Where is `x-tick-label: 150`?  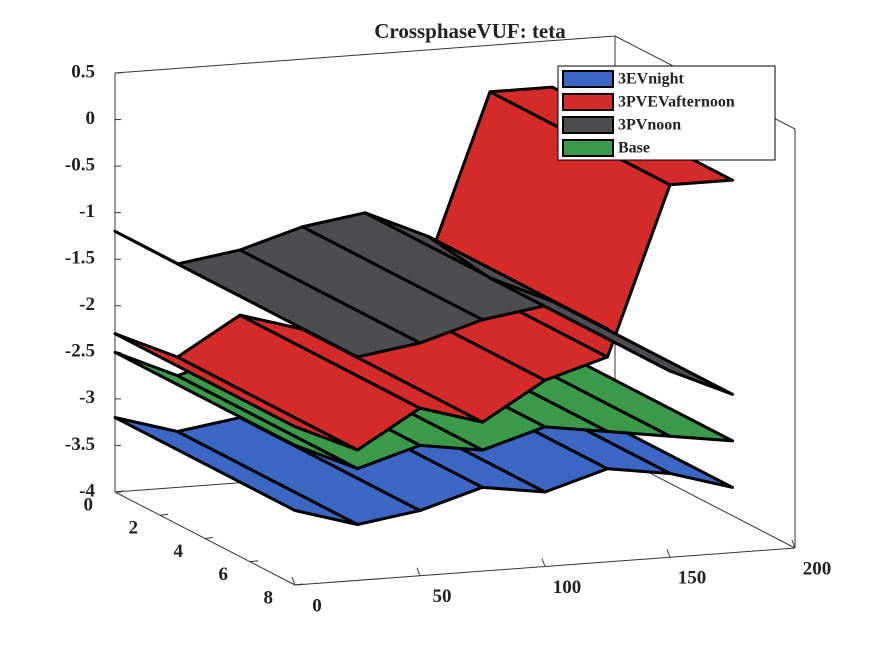 x-tick-label: 150 is located at coordinates (692, 578).